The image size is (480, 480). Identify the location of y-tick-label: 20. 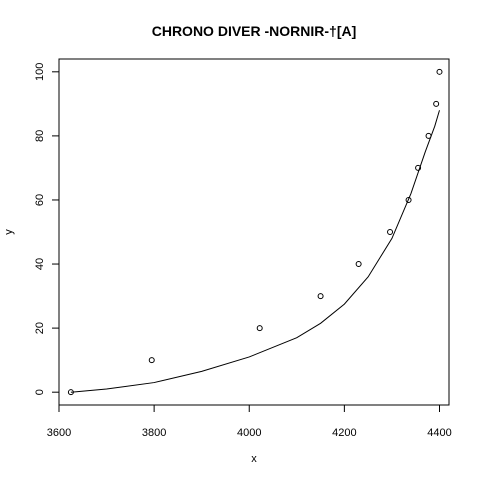
(40, 328).